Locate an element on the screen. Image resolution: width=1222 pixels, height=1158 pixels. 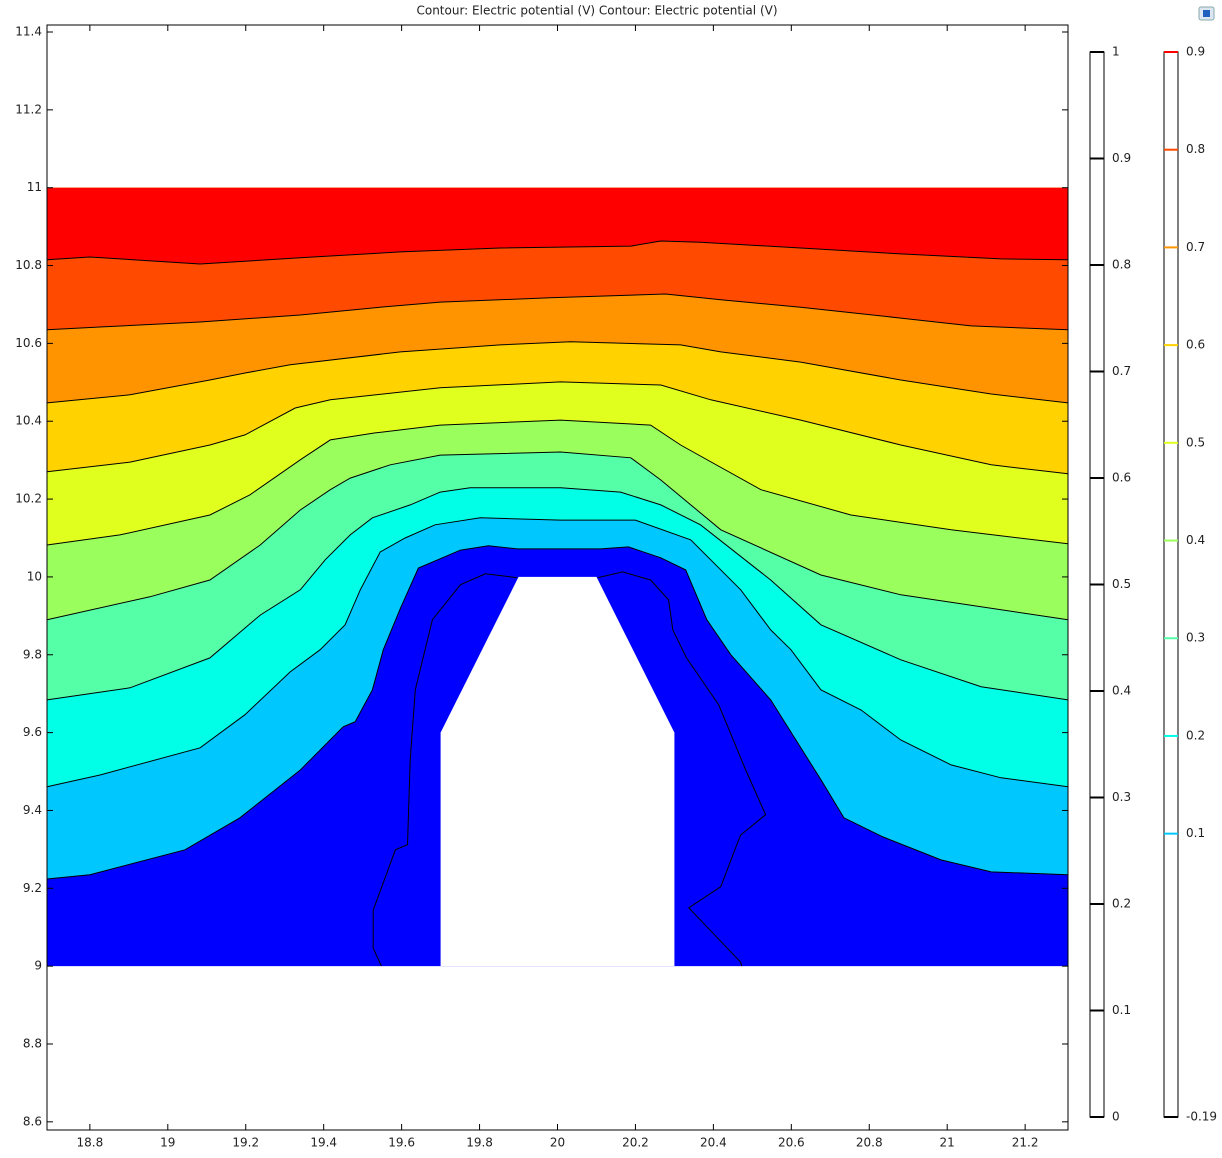
y-tick-label: 9.6 is located at coordinates (32, 732).